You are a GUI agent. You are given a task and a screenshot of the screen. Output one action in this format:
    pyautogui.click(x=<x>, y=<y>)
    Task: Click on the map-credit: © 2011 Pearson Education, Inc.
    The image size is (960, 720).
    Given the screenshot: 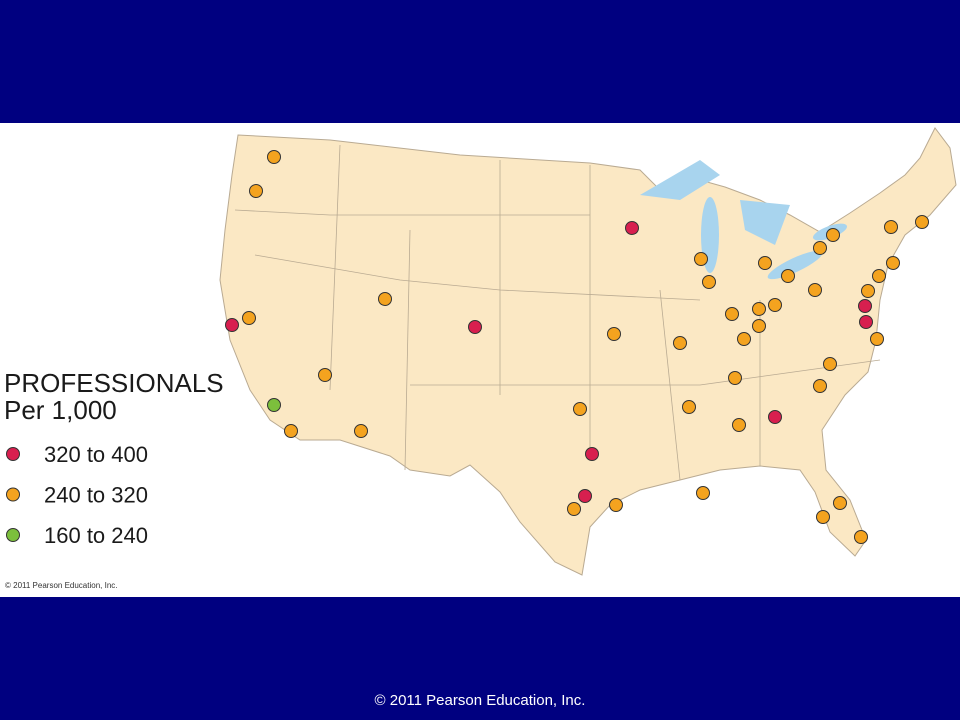 What is the action you would take?
    pyautogui.click(x=61, y=585)
    